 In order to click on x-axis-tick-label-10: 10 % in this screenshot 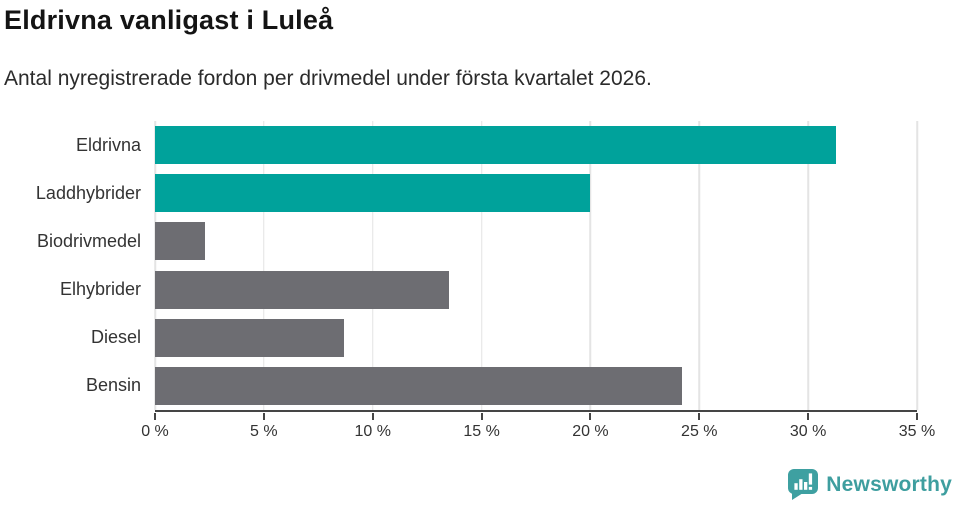, I will do `click(372, 431)`.